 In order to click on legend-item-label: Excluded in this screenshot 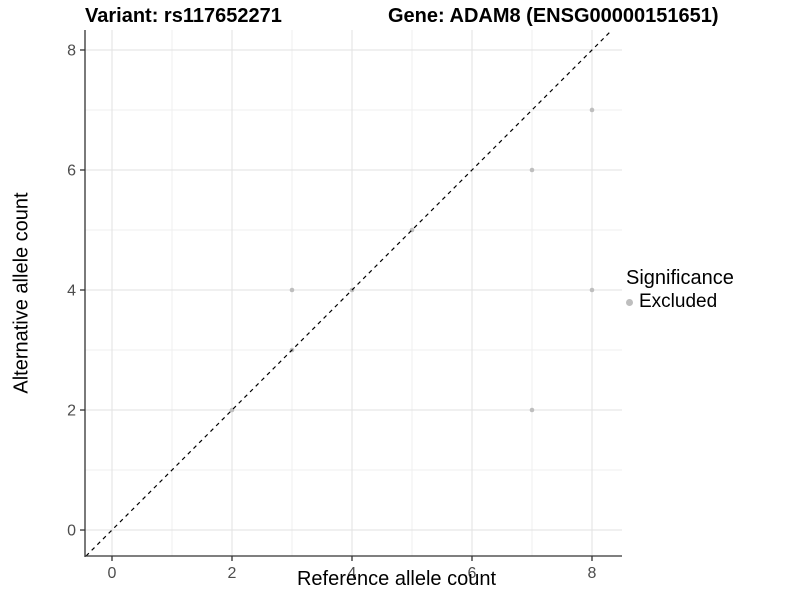, I will do `click(678, 301)`.